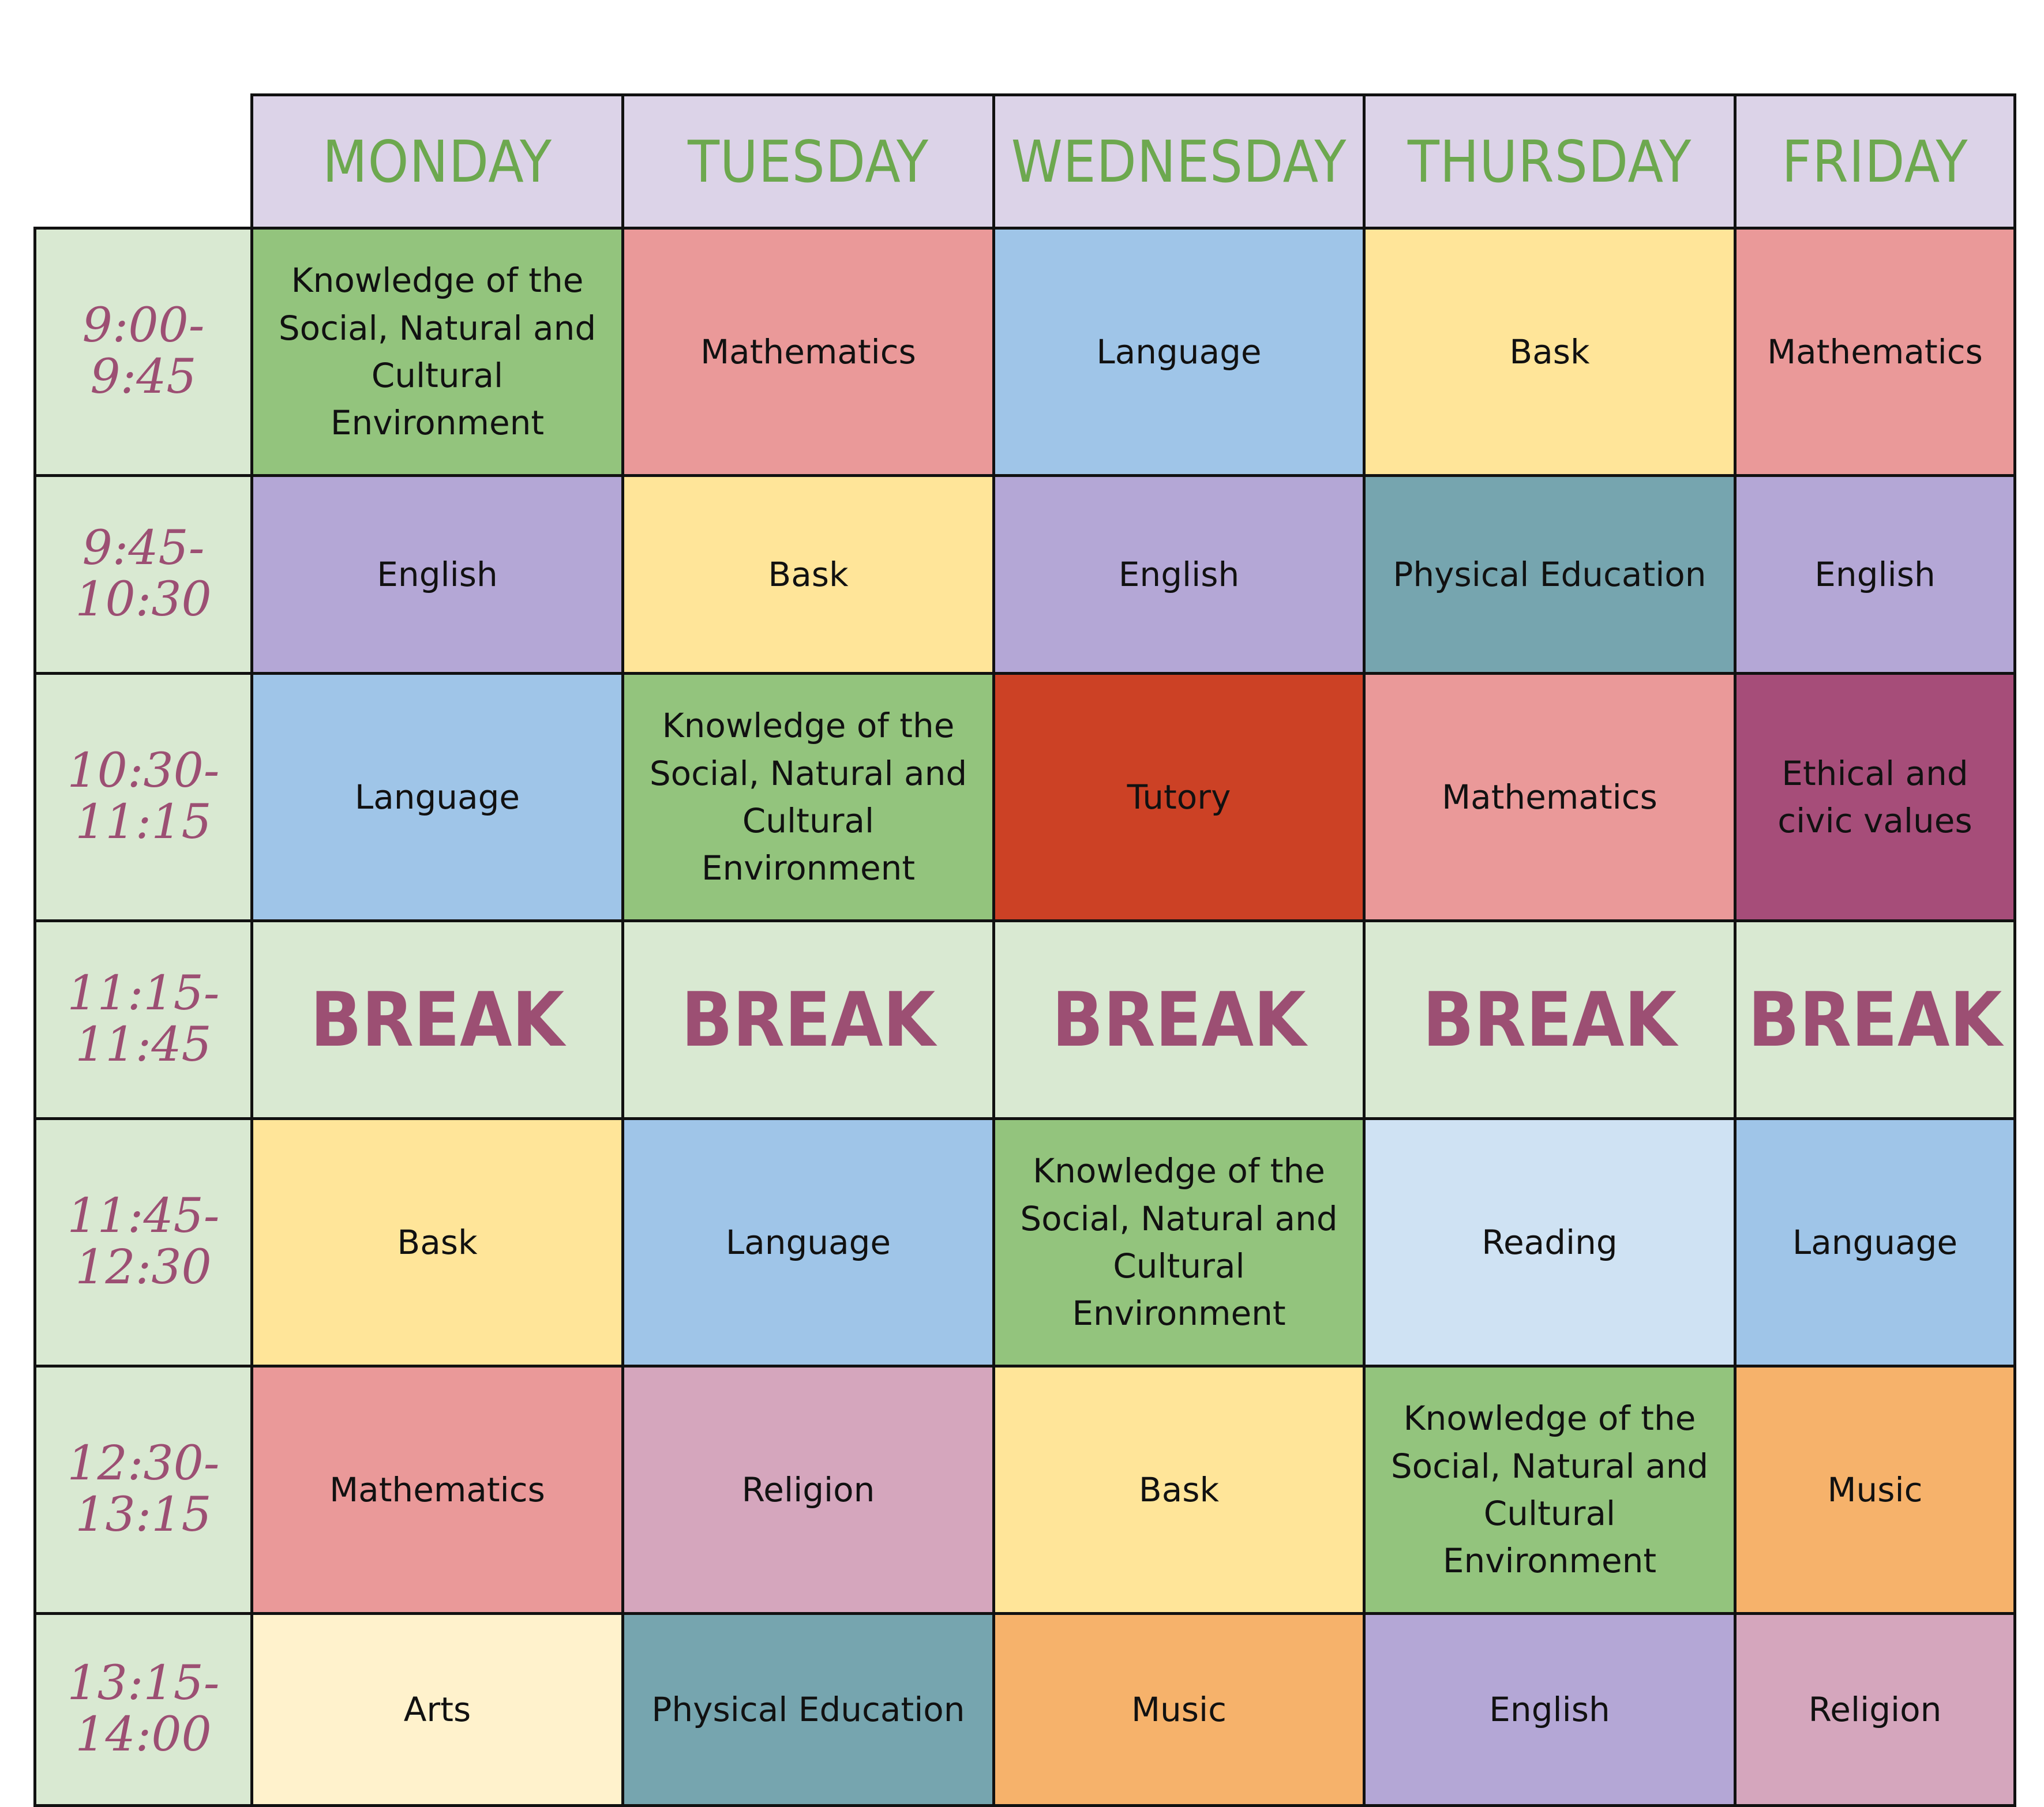  Describe the element at coordinates (143, 797) in the screenshot. I see `time-slot-label: 10:30- 11:15` at that location.